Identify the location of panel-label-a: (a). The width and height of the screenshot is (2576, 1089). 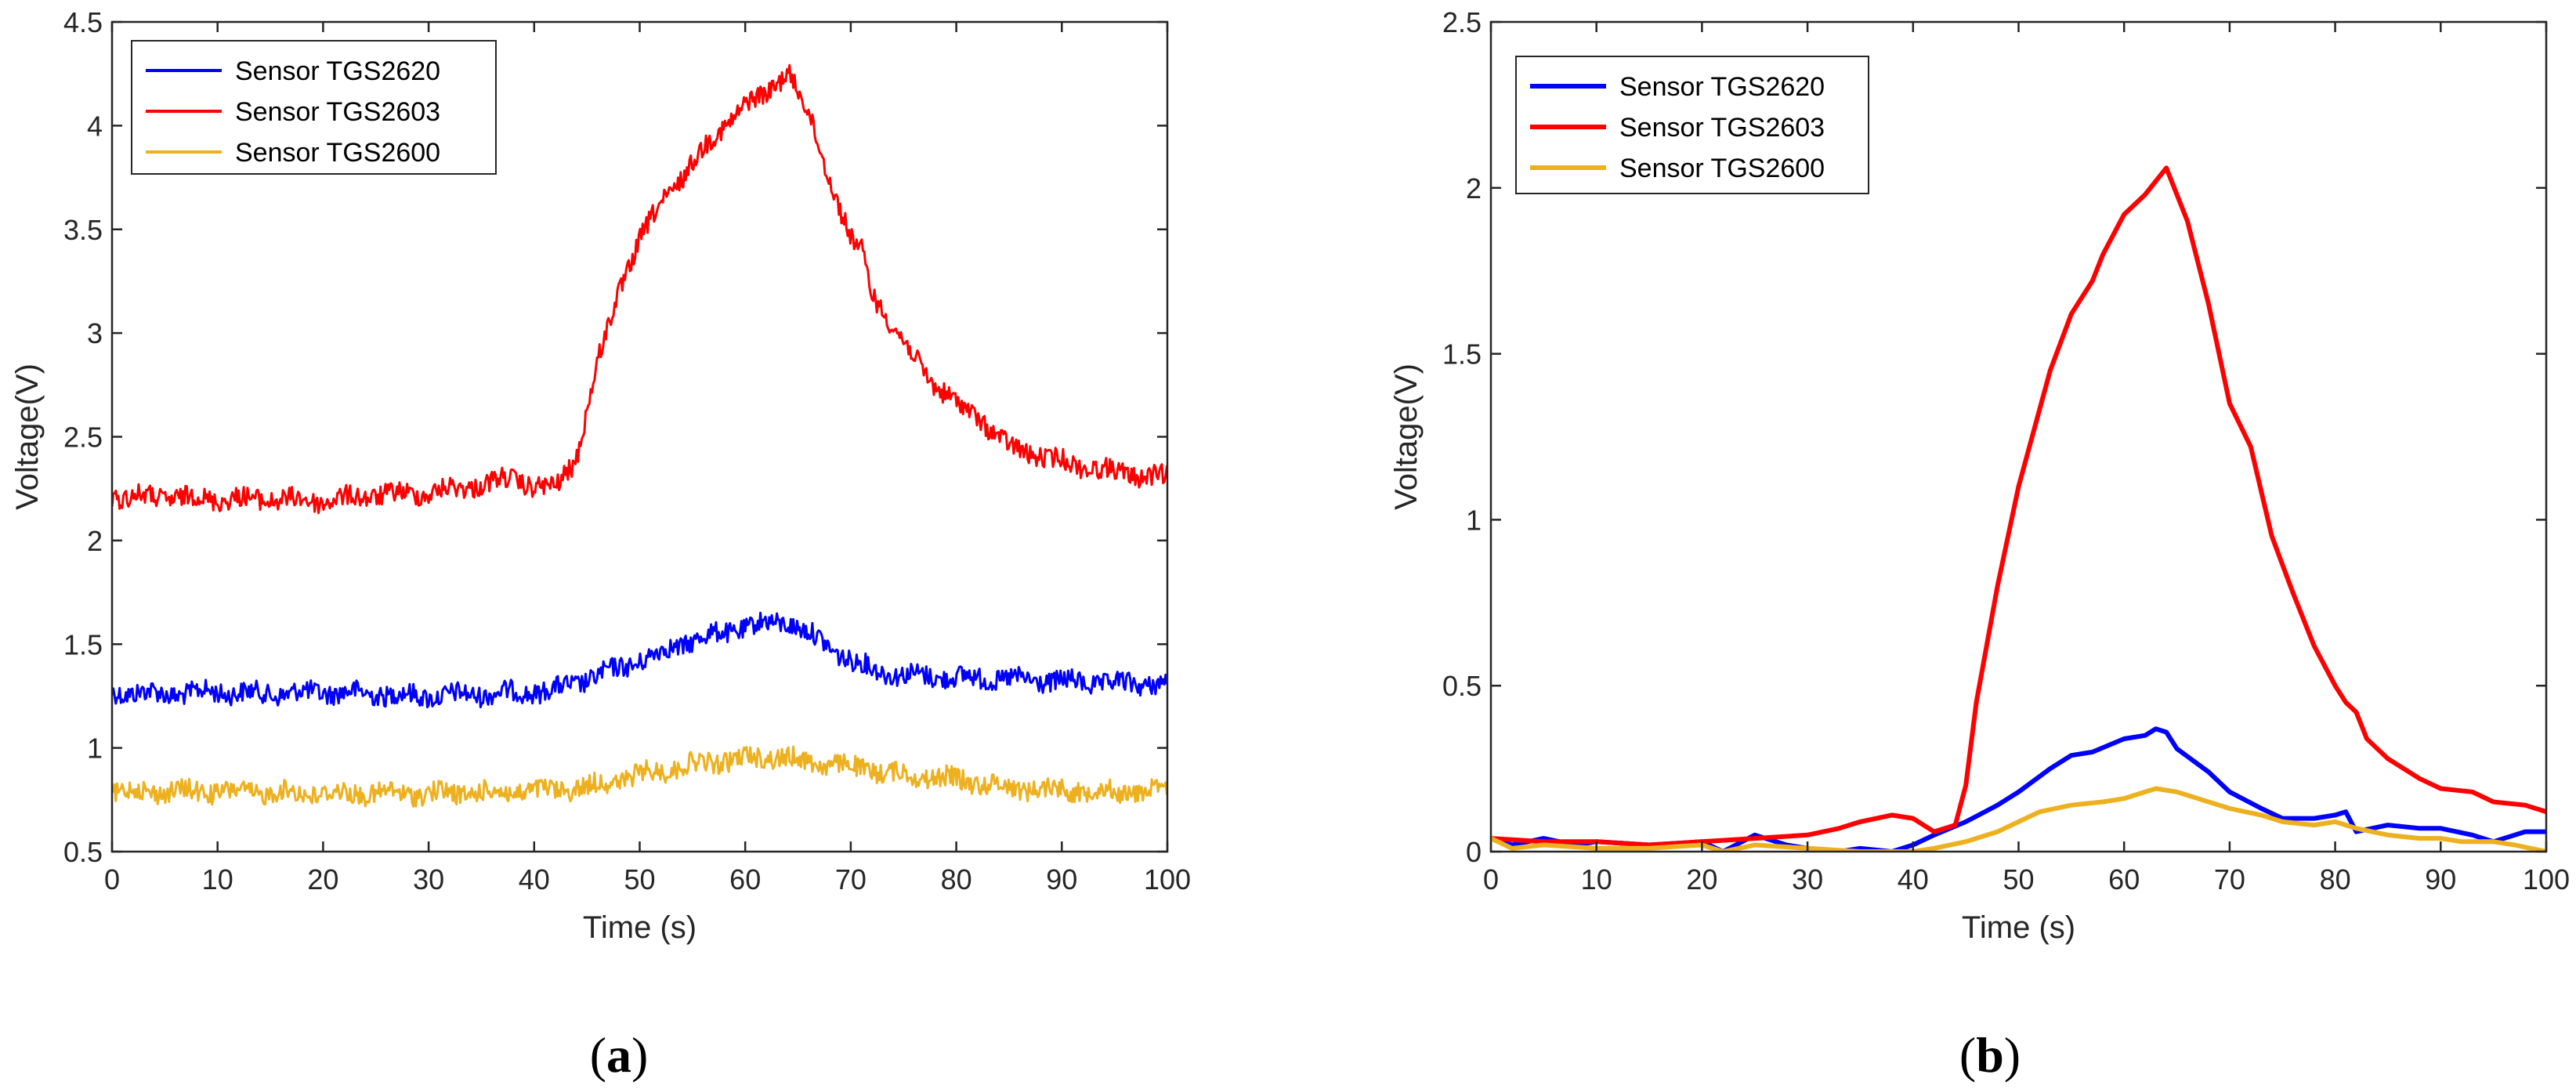
(619, 1055).